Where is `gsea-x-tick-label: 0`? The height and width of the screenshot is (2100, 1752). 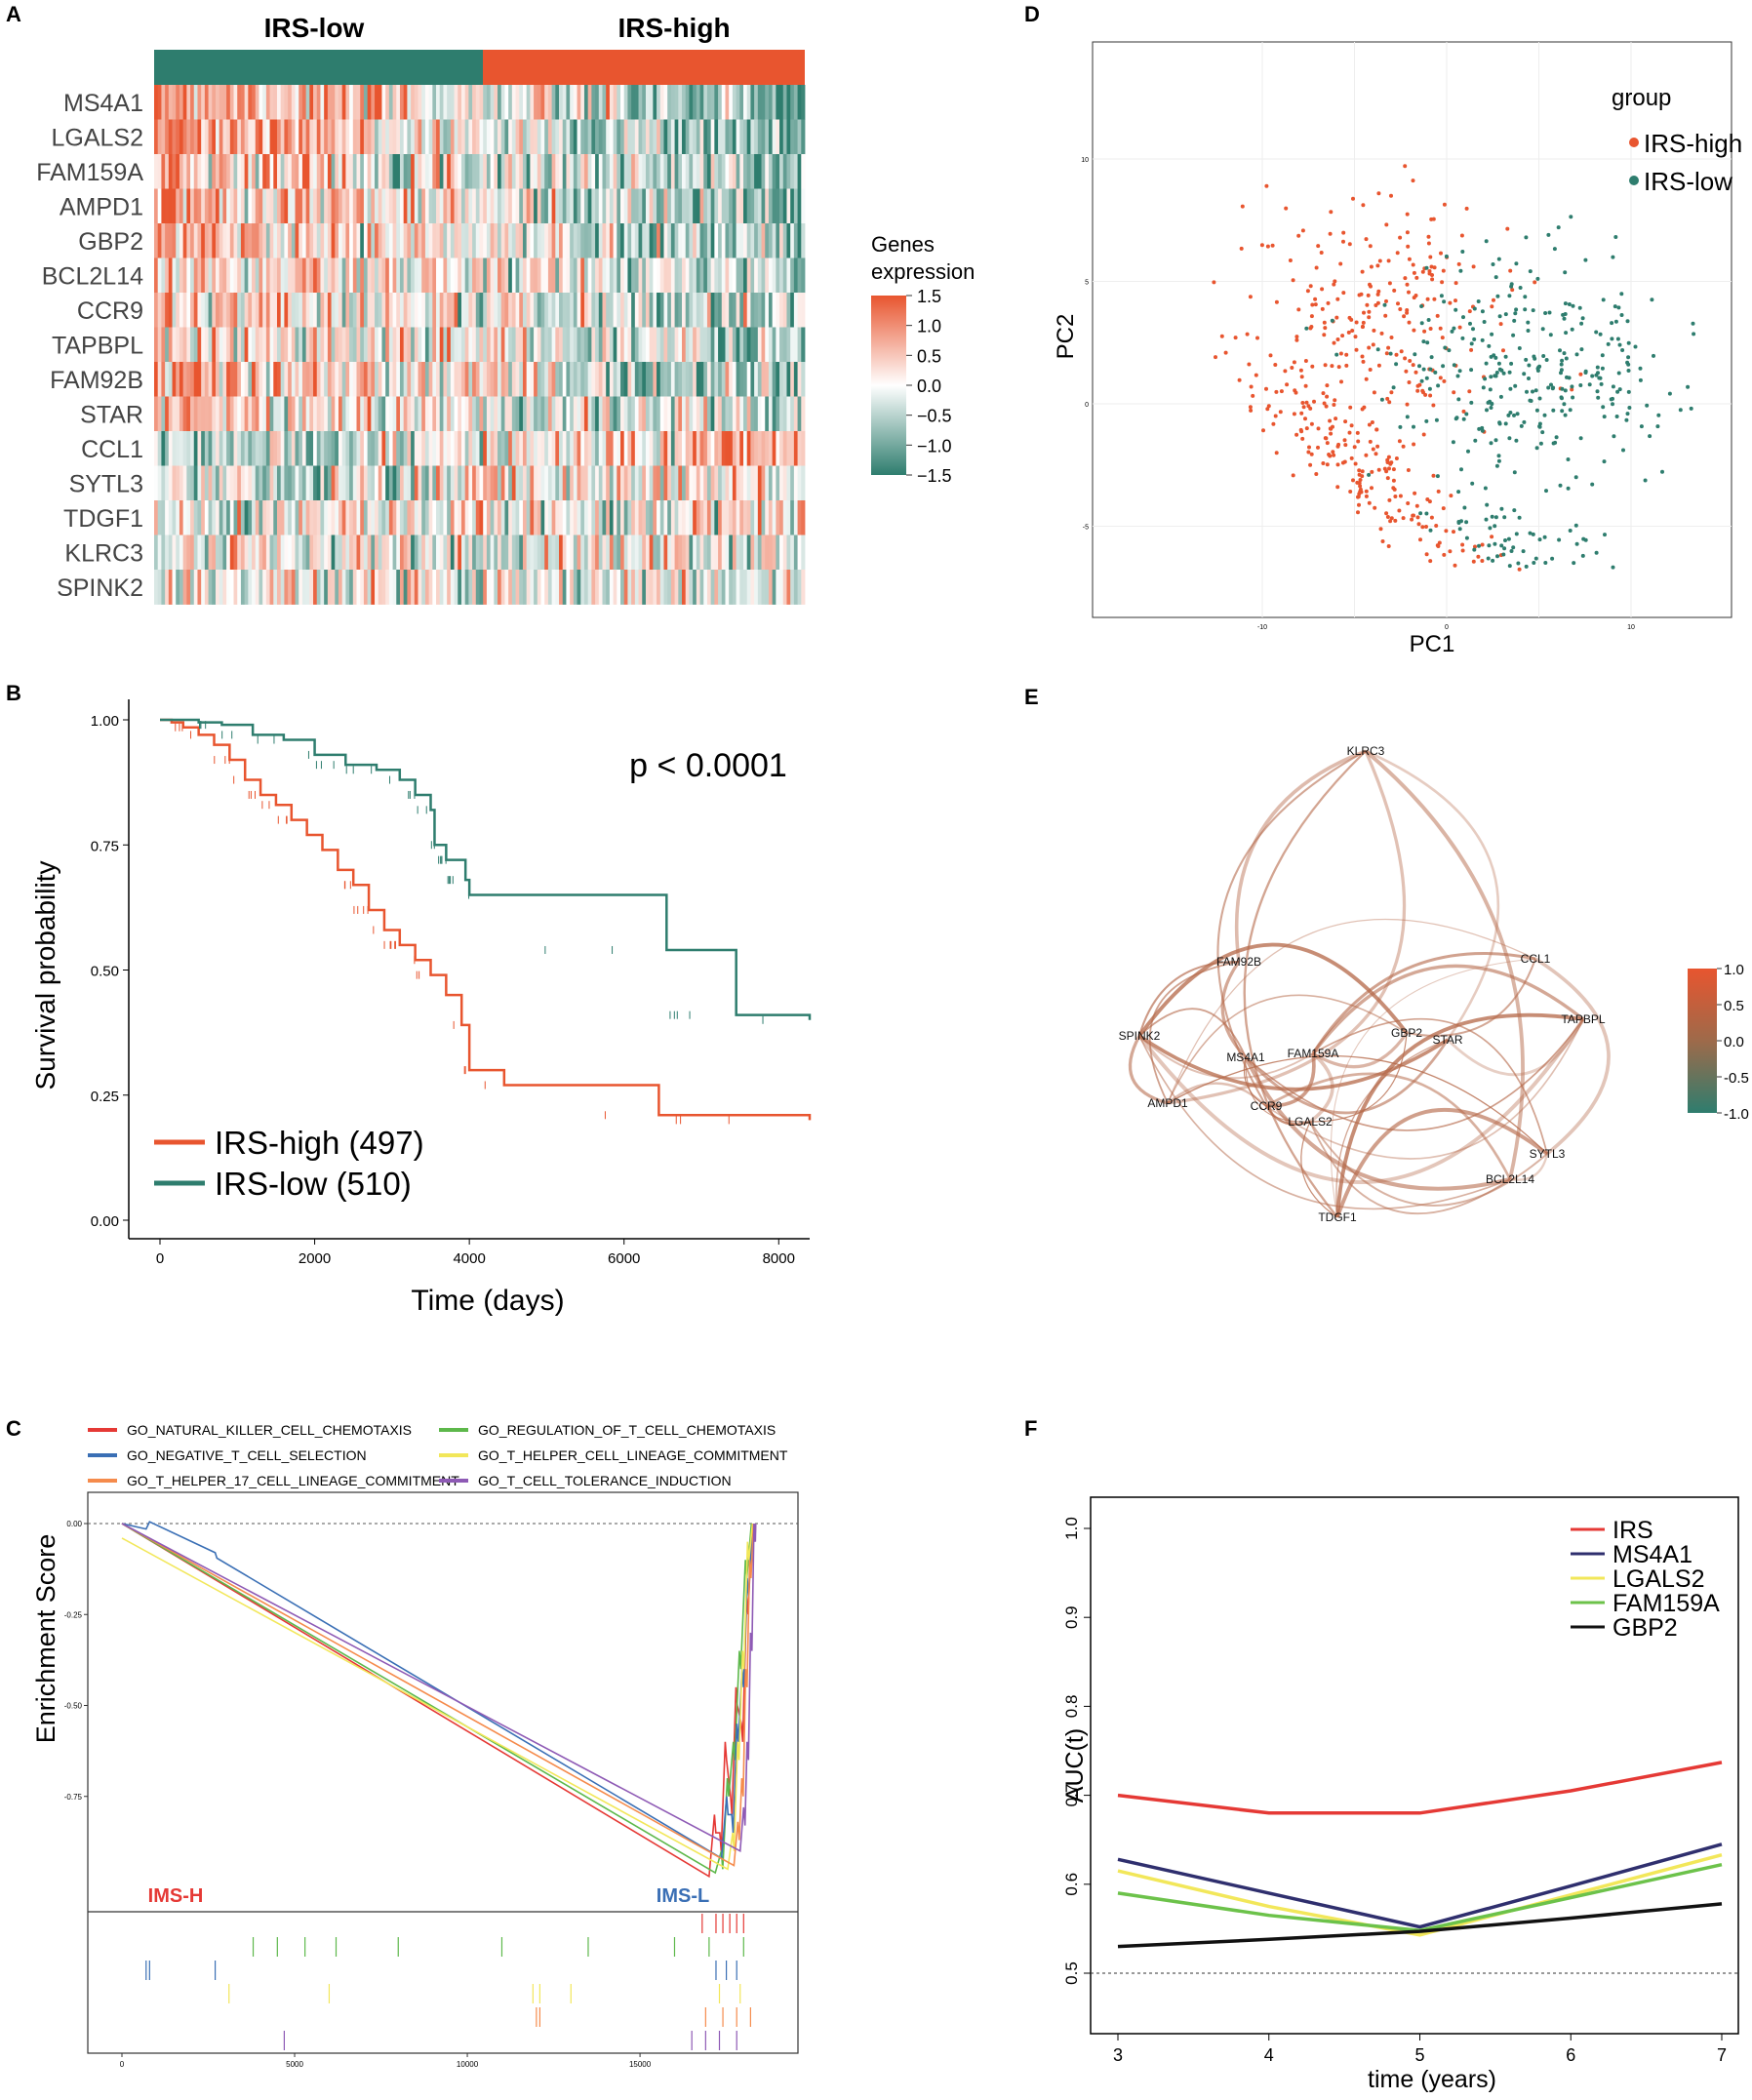
gsea-x-tick-label: 0 is located at coordinates (123, 2065).